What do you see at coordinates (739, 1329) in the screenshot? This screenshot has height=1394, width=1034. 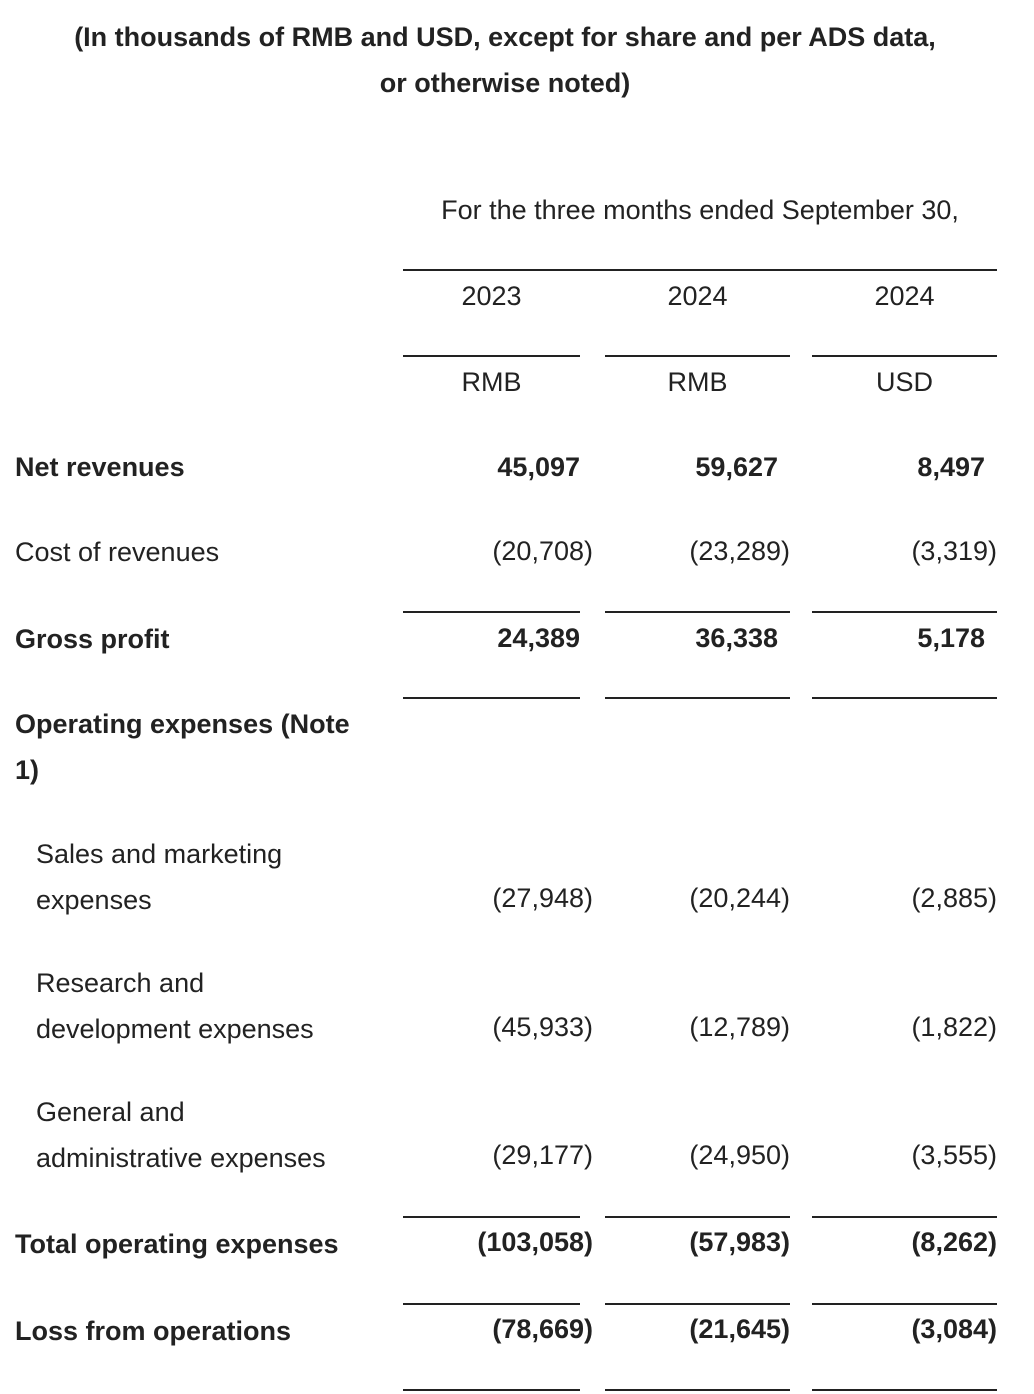 I see `loss-from-operations-2024-rmb: (21,645)` at bounding box center [739, 1329].